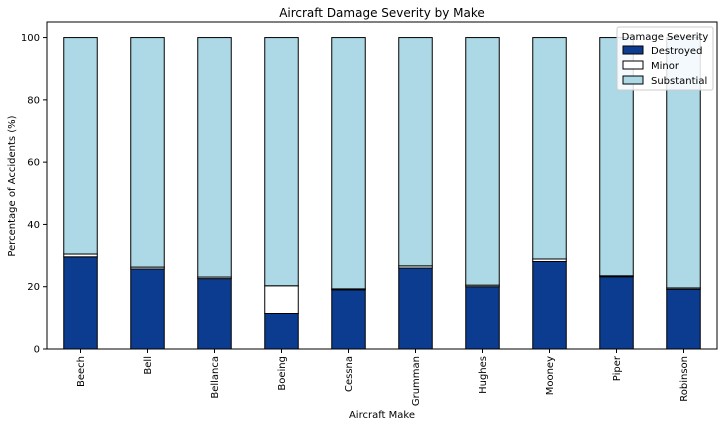 The width and height of the screenshot is (724, 427). Describe the element at coordinates (214, 314) in the screenshot. I see `bar-destroyed-bellanca` at that location.